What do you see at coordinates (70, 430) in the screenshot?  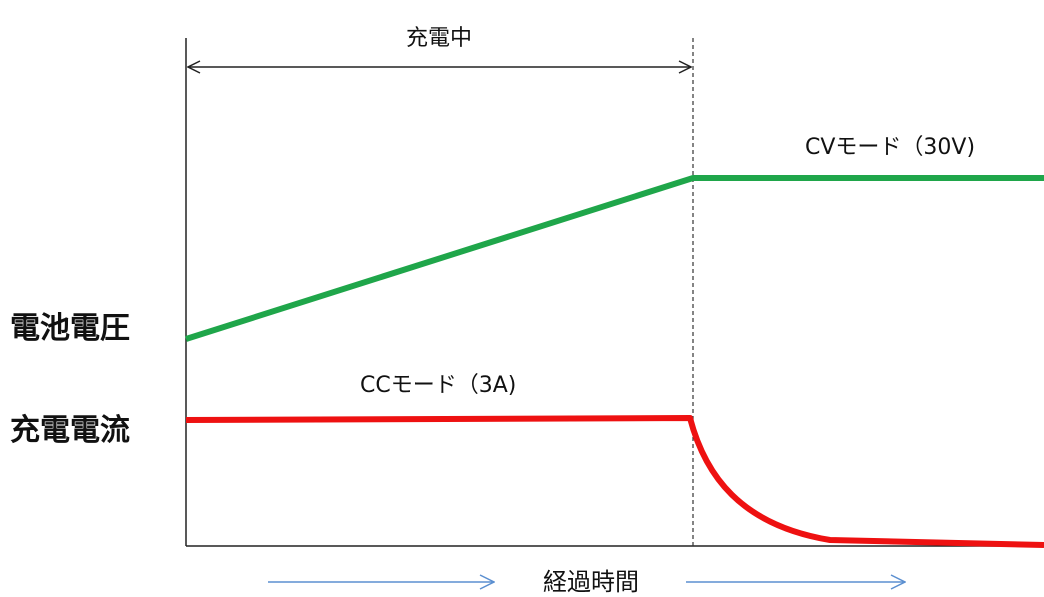 I see `charging-current-label: 充電電流` at bounding box center [70, 430].